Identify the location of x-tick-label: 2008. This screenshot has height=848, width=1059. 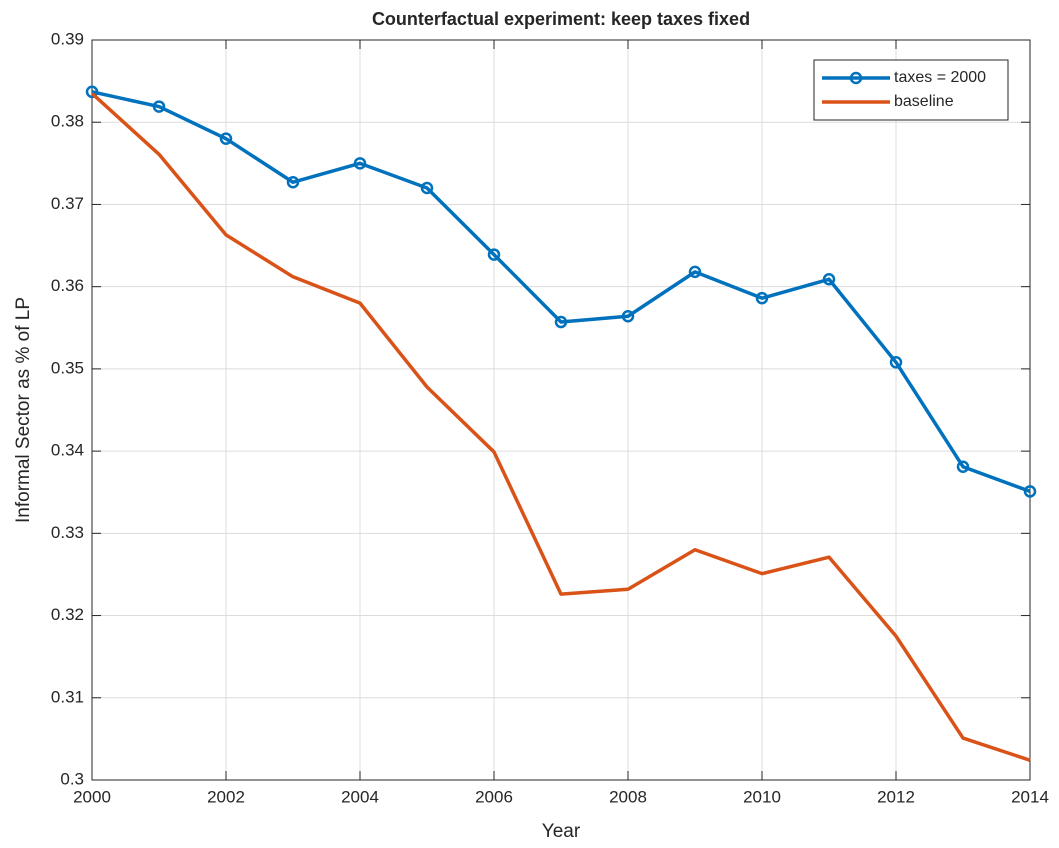
(628, 796).